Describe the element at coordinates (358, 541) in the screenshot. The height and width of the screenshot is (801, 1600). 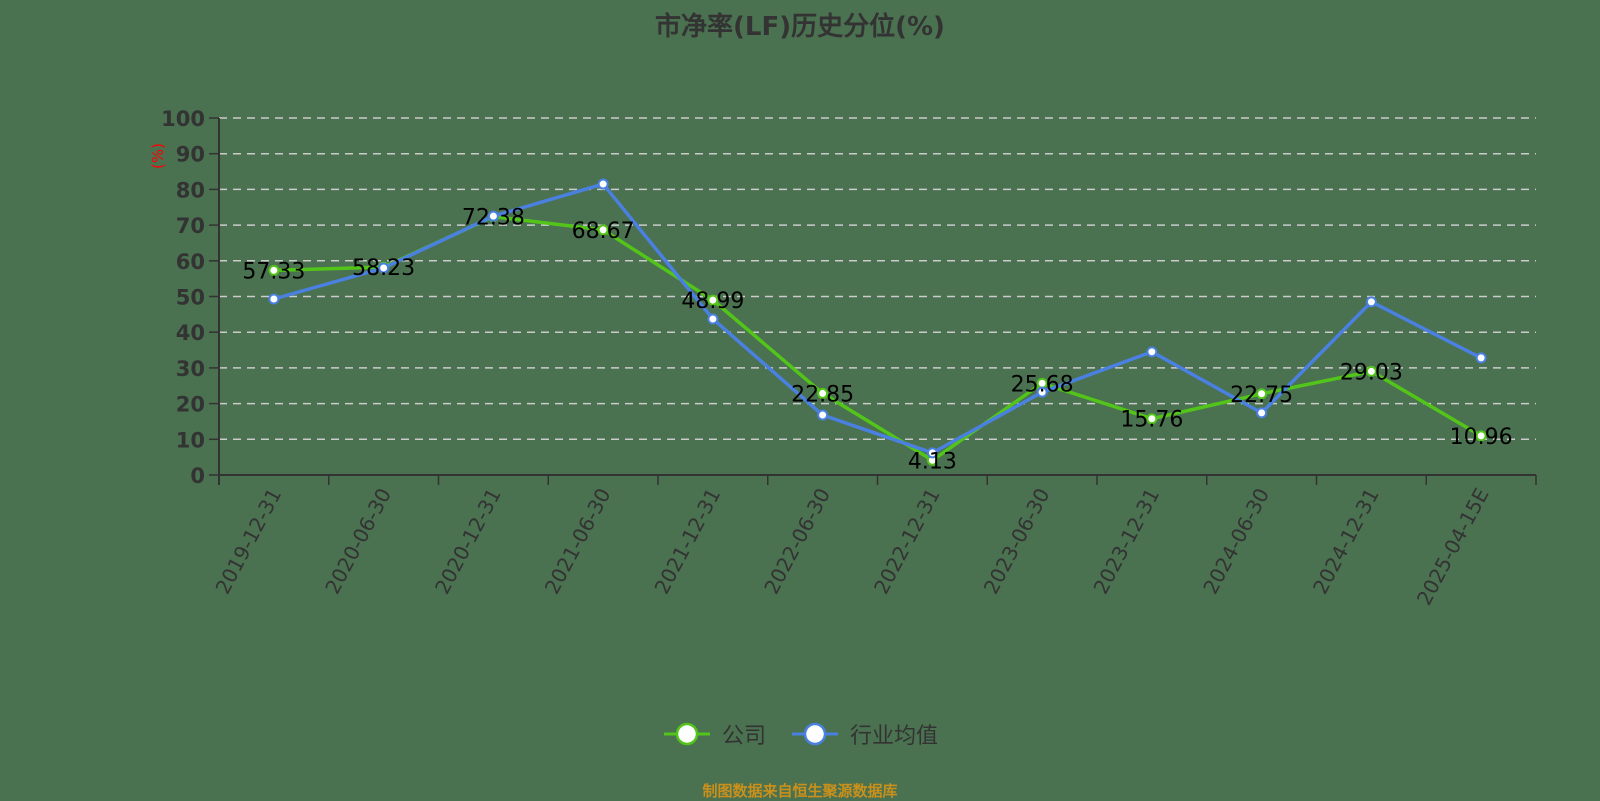
I see `x-tick-label: 2020-06-30` at that location.